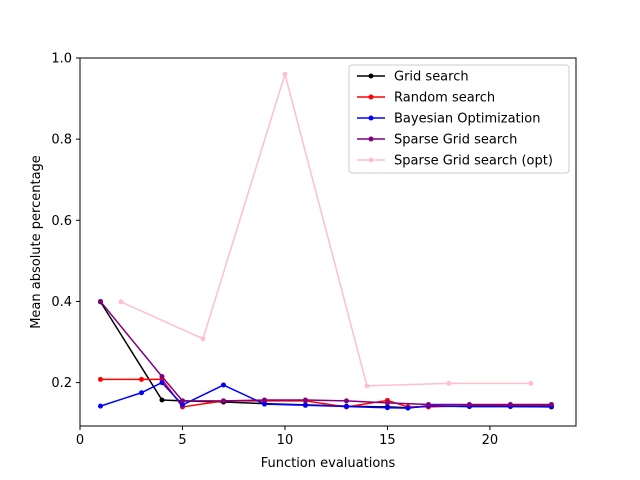 This screenshot has height=480, width=640. I want to click on x-tick-label: 5, so click(182, 440).